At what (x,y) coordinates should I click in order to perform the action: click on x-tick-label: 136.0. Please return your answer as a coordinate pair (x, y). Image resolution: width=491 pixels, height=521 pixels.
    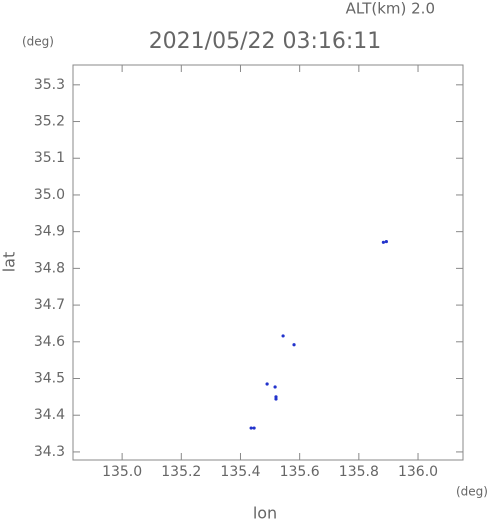
    Looking at the image, I should click on (418, 472).